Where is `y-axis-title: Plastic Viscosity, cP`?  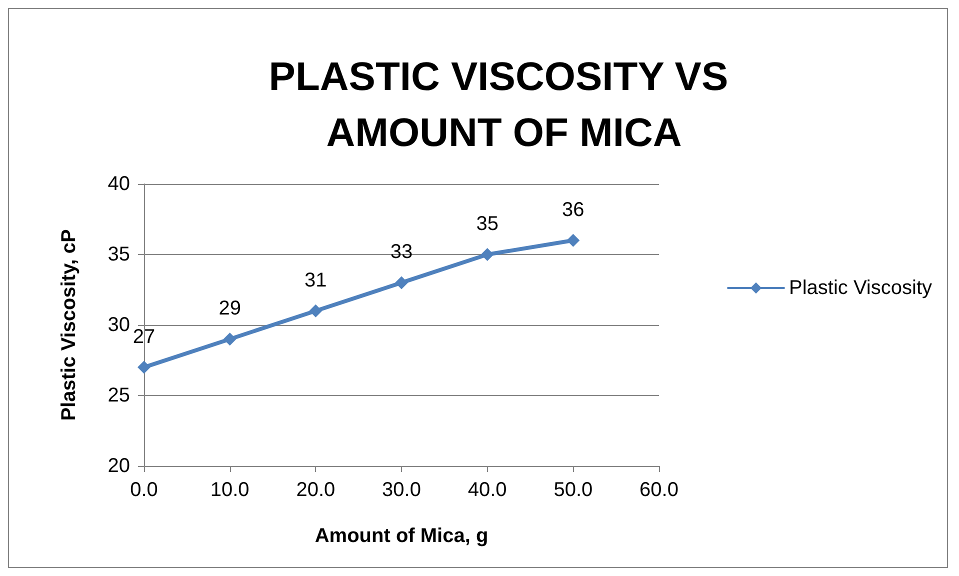 y-axis-title: Plastic Viscosity, cP is located at coordinates (69, 325).